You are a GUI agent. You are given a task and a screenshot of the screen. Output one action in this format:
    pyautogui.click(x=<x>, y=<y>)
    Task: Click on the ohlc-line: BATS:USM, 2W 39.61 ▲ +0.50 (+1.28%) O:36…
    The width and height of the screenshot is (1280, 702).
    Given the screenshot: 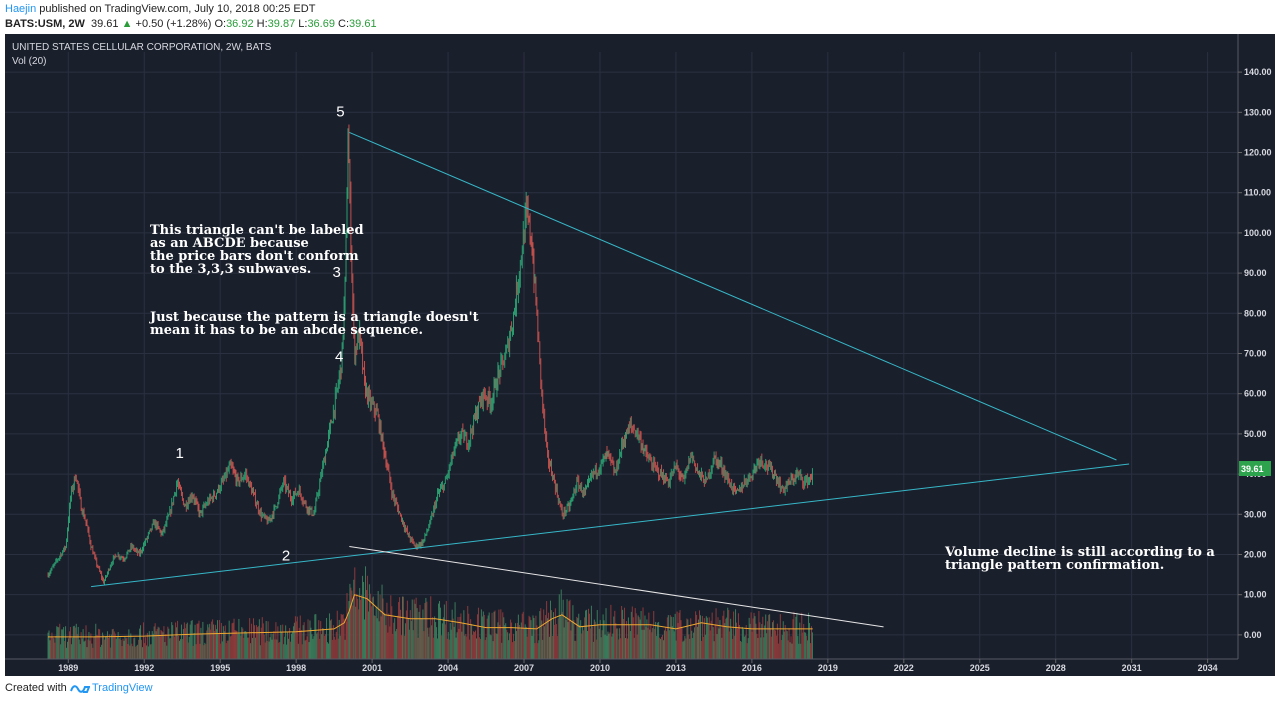 What is the action you would take?
    pyautogui.click(x=191, y=24)
    